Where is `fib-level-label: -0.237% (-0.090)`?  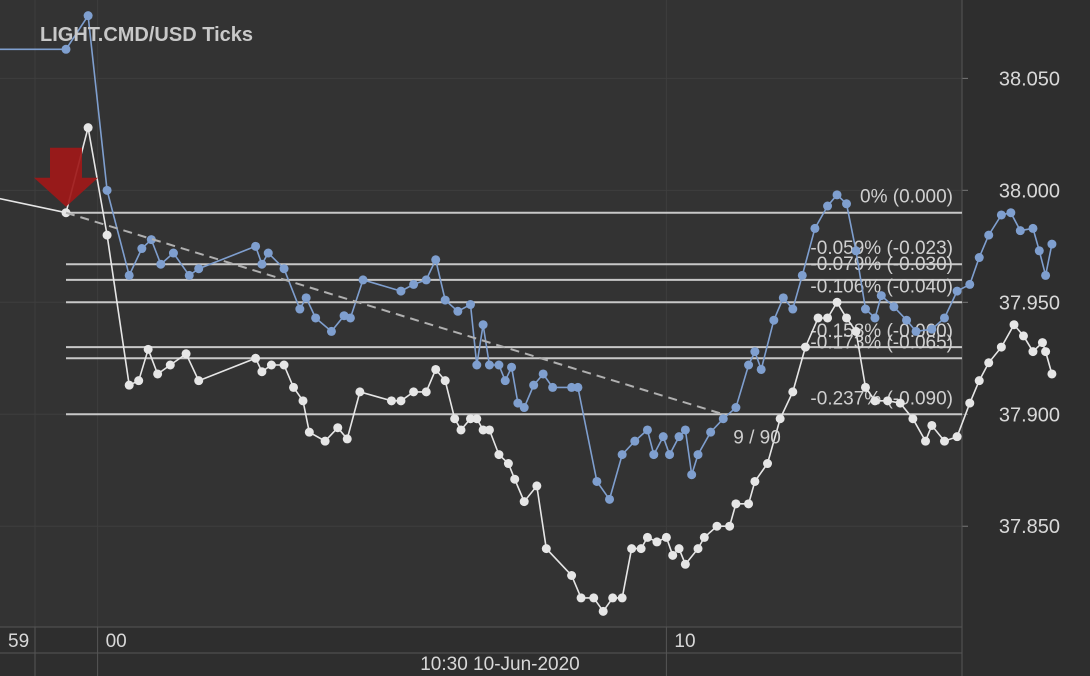
fib-level-label: -0.237% (-0.090) is located at coordinates (881, 398).